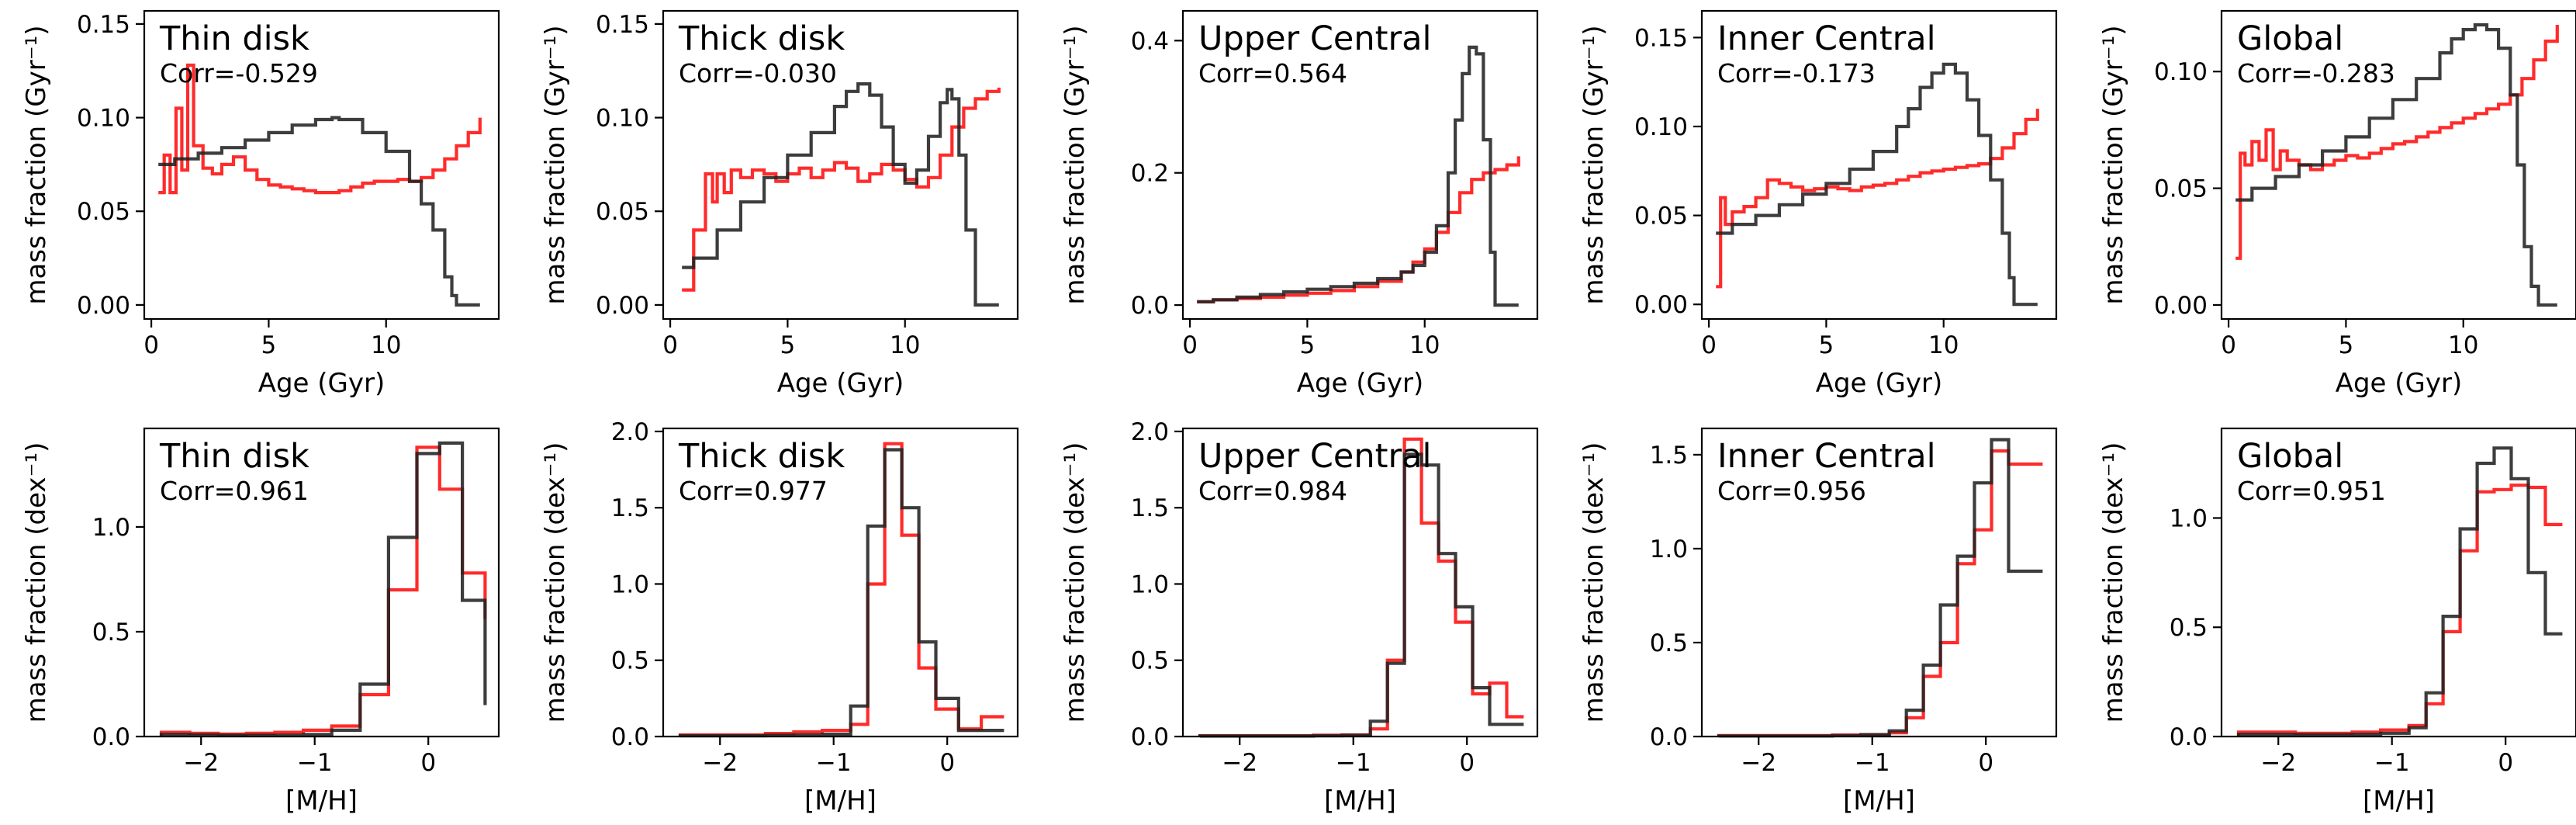 This screenshot has width=2576, height=825. I want to click on correlation-annotation: Corr=-0.173, so click(1796, 73).